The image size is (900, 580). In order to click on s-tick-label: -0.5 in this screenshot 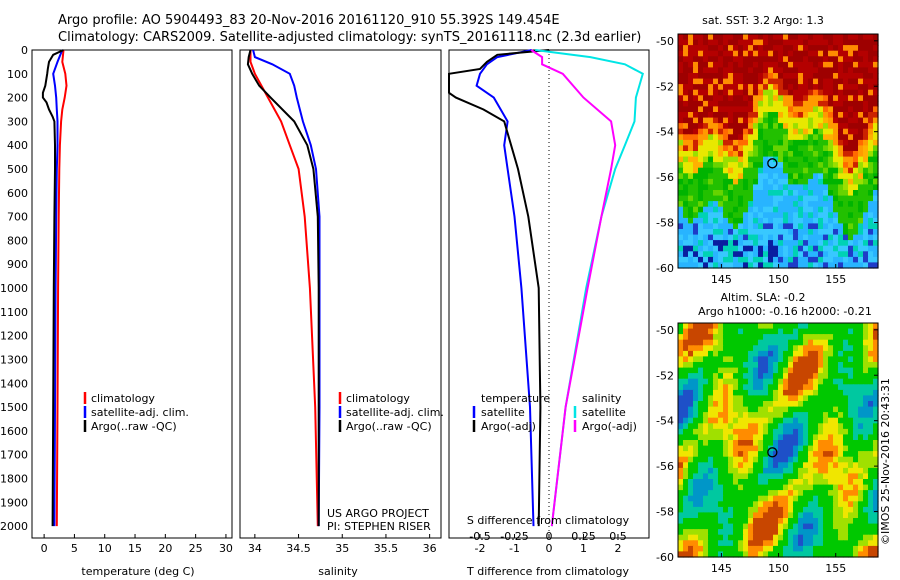, I will do `click(479, 536)`.